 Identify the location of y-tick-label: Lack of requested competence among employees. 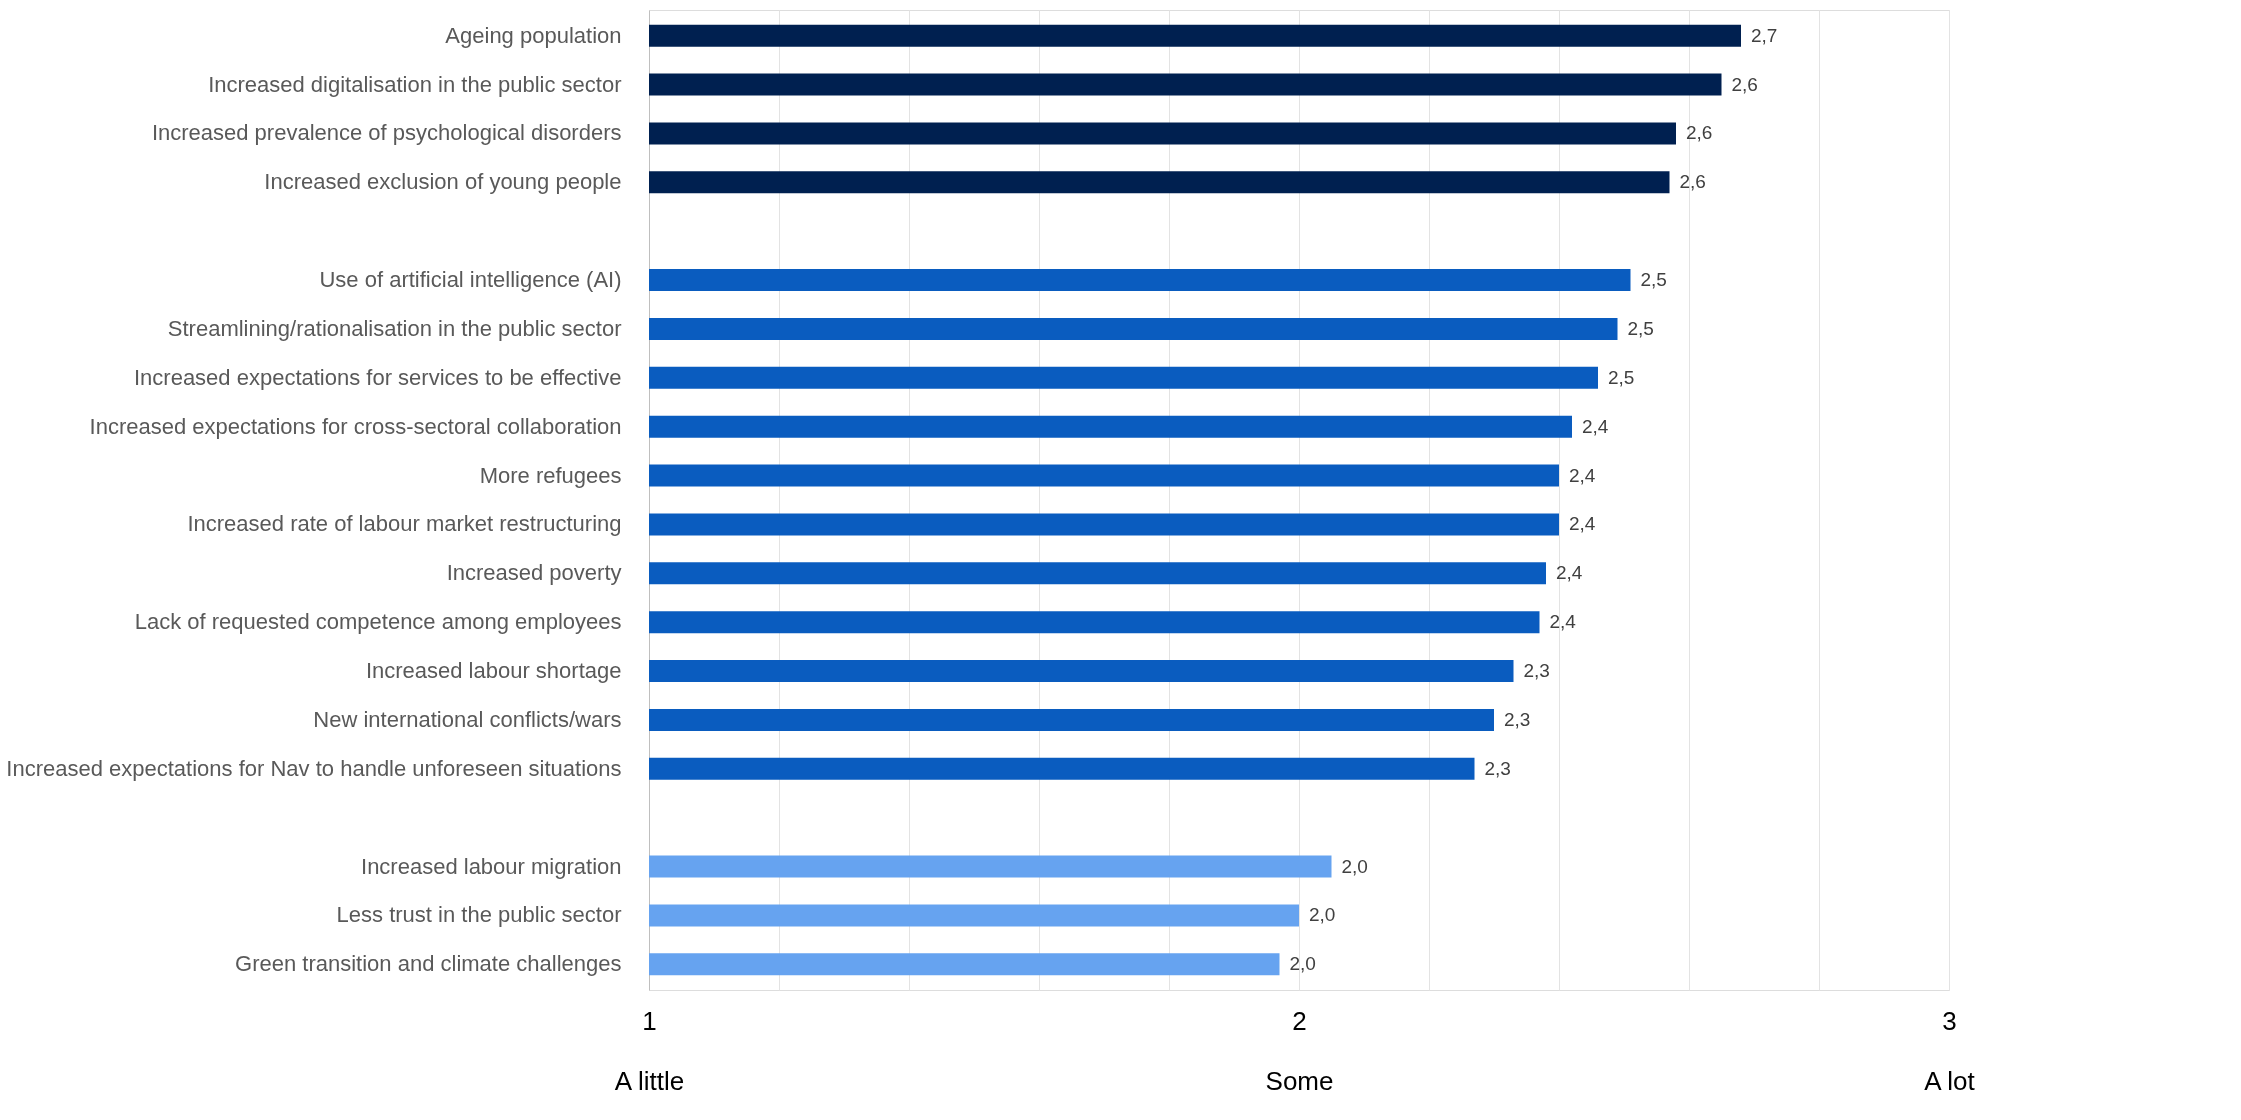
(378, 622).